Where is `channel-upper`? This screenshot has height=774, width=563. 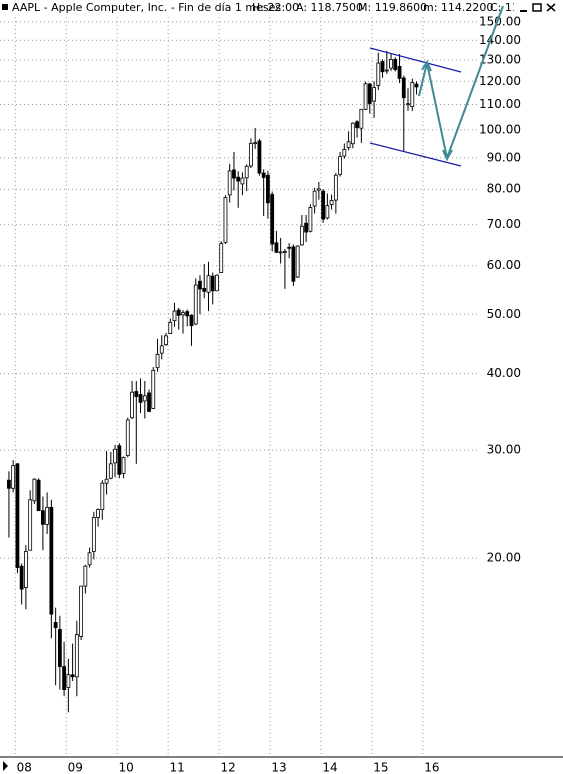
channel-upper is located at coordinates (415, 60).